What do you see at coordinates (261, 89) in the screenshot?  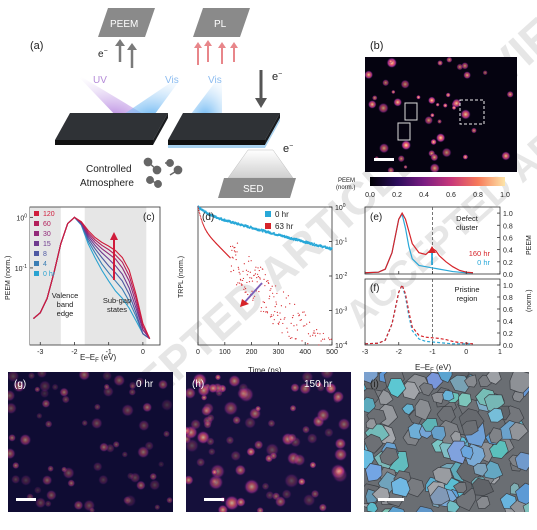 I see `electron-arrow-sed-top` at bounding box center [261, 89].